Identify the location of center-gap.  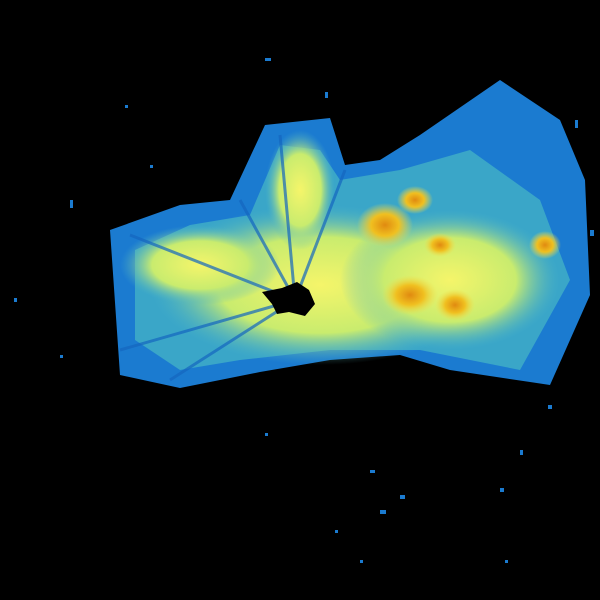
(288, 299).